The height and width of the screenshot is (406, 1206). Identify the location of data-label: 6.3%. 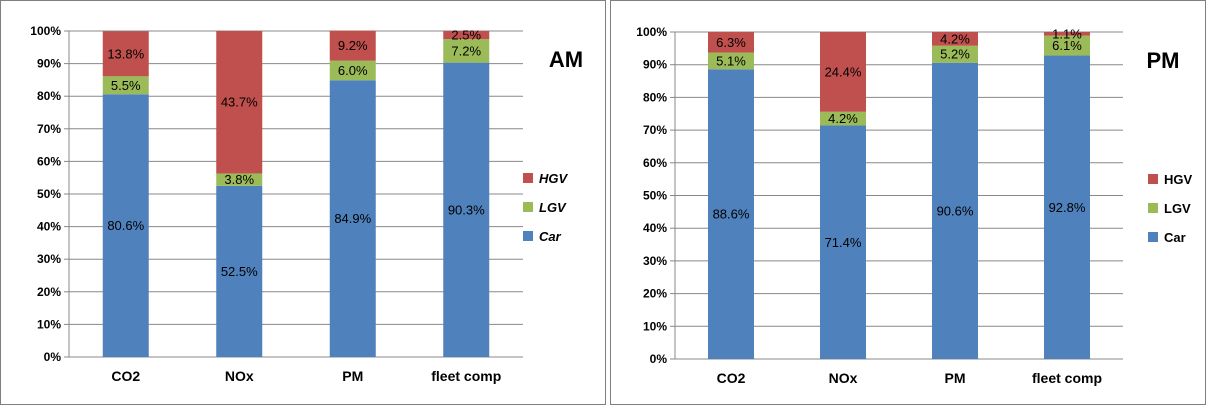
(731, 42).